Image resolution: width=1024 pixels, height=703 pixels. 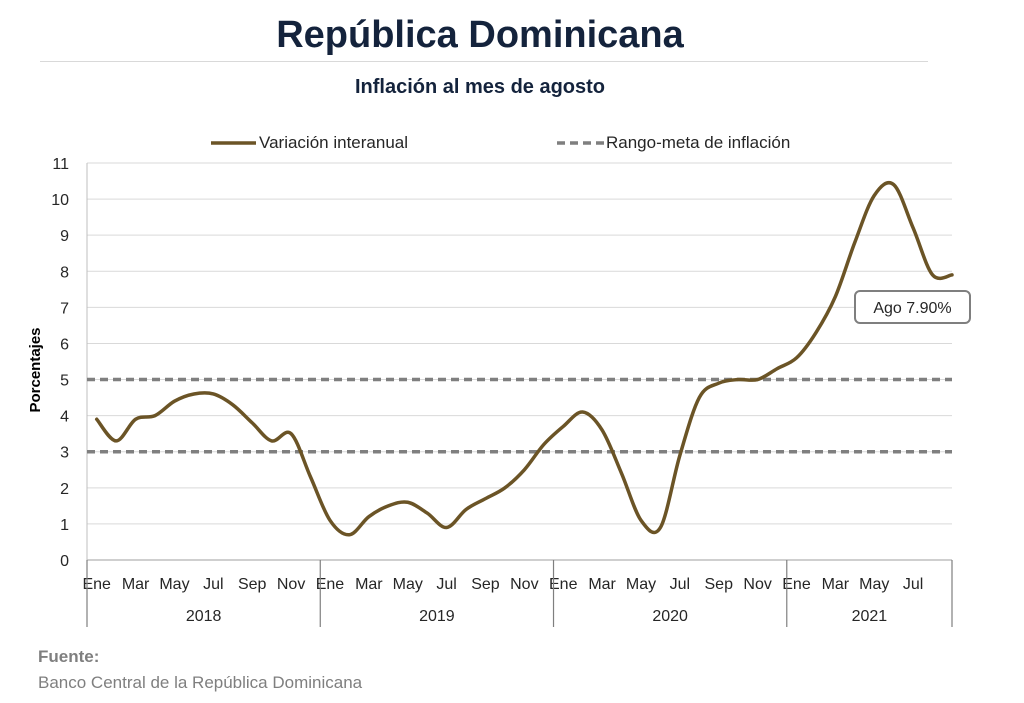 What do you see at coordinates (64, 308) in the screenshot?
I see `y-tick-label: 7` at bounding box center [64, 308].